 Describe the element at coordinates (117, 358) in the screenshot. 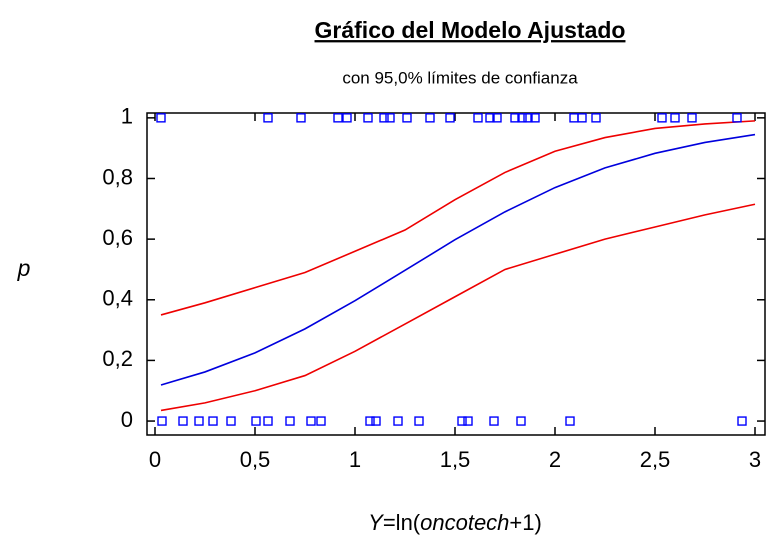

I see `y-tick-label: 0,2` at that location.